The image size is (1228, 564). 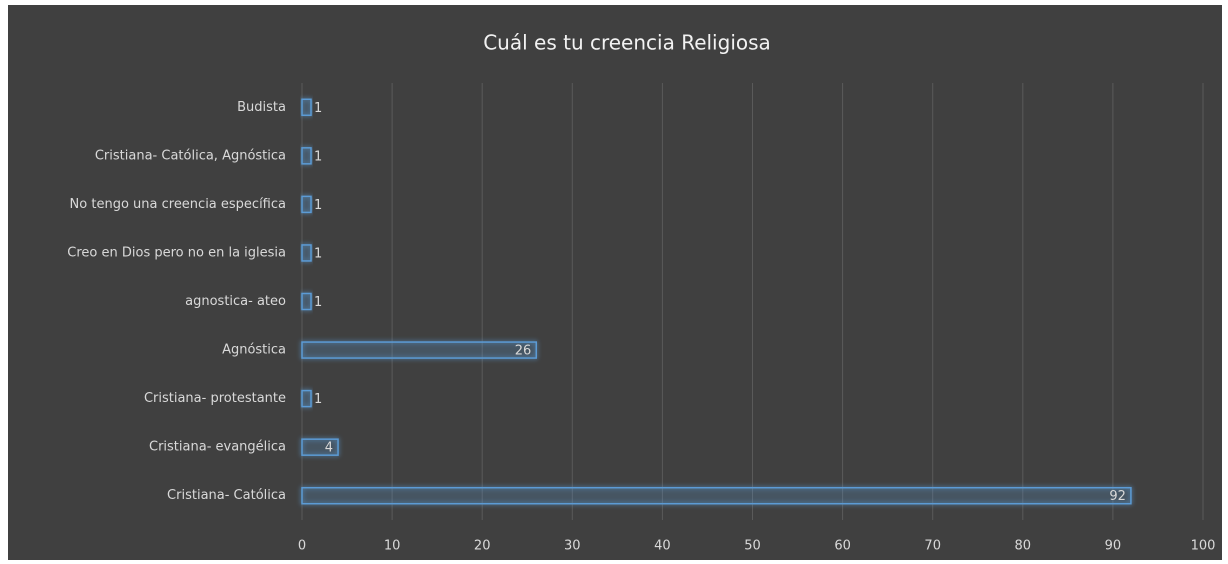 What do you see at coordinates (302, 546) in the screenshot?
I see `x-tick-label: 0` at bounding box center [302, 546].